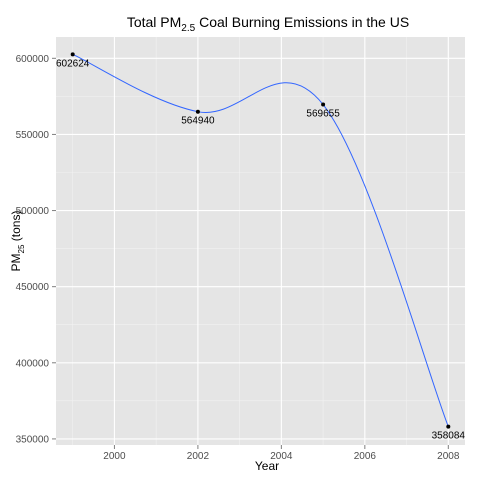  What do you see at coordinates (36, 249) in the screenshot?
I see `y-axis-ticks: 350000 400000 450000 500000 550000 600000` at bounding box center [36, 249].